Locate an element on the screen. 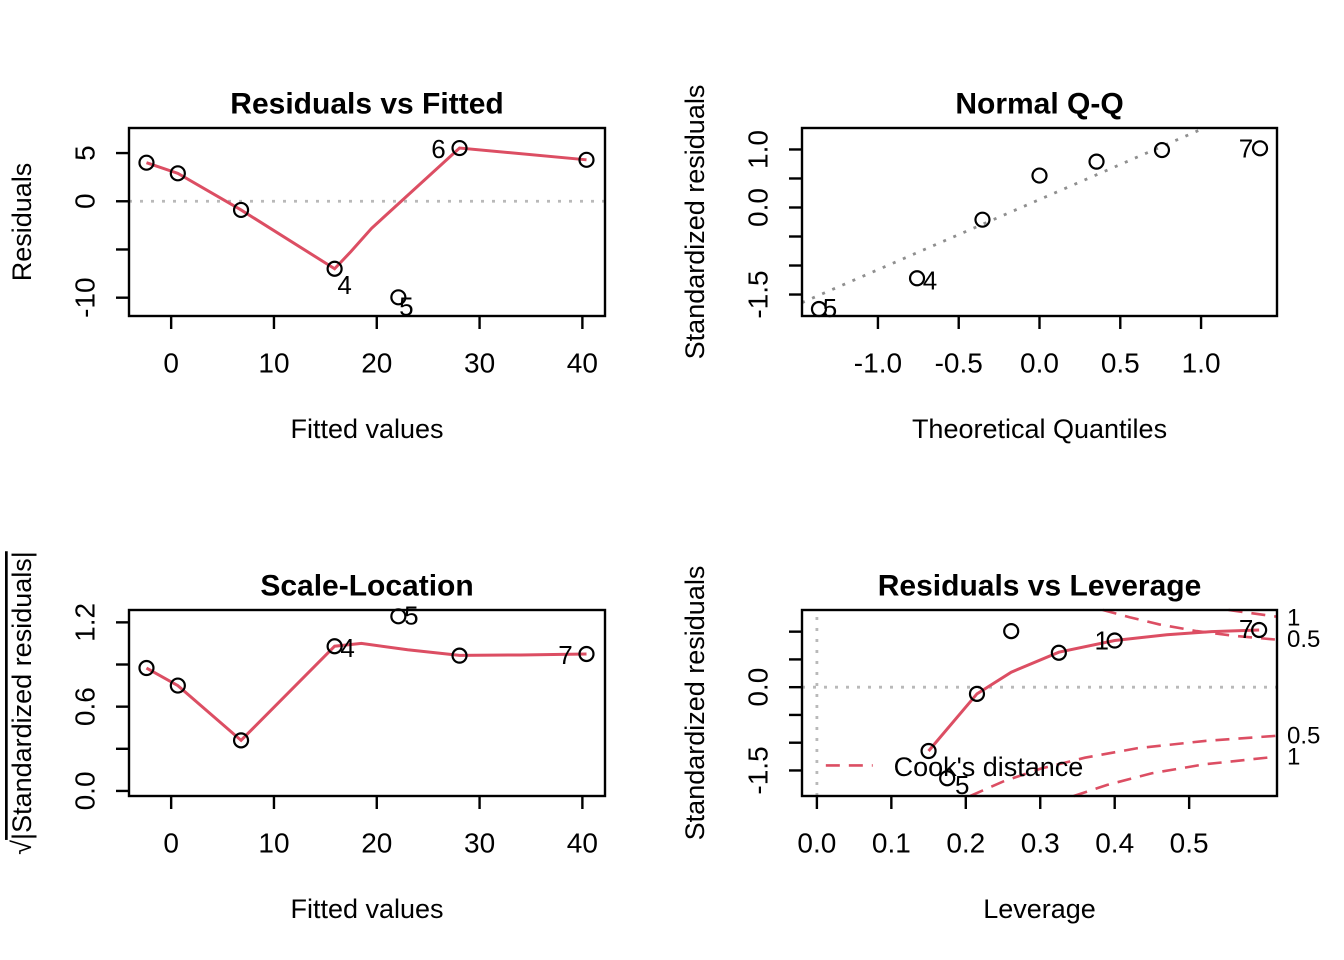 The image size is (1344, 960). y-tick-label: 1.0 is located at coordinates (758, 149).